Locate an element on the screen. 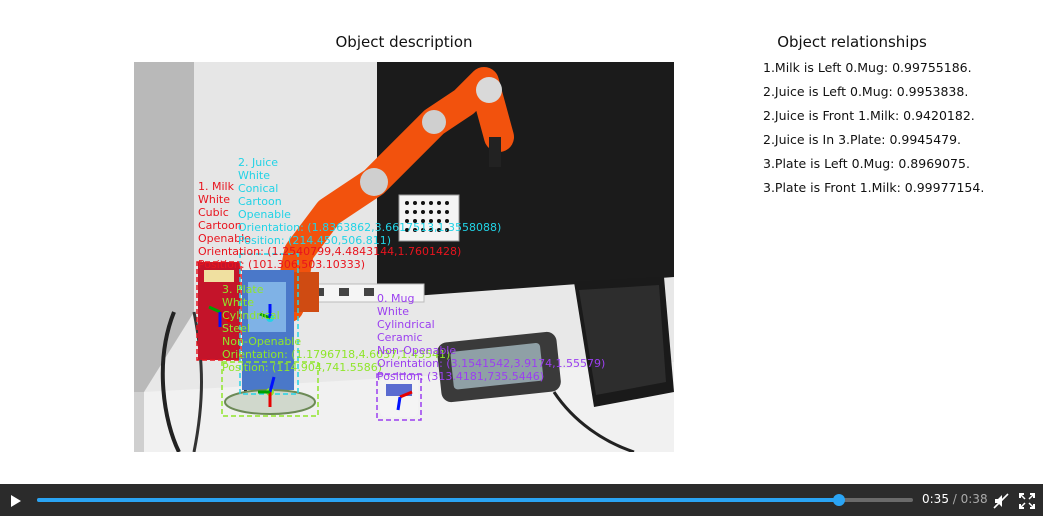 This screenshot has width=1043, height=516. plate-line: Orientation: (1.1796718,4.6037,1.43541) is located at coordinates (336, 354).